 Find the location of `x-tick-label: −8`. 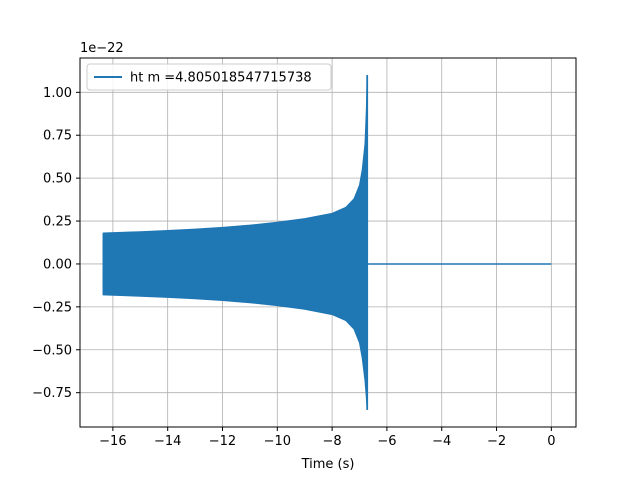

x-tick-label: −8 is located at coordinates (332, 441).